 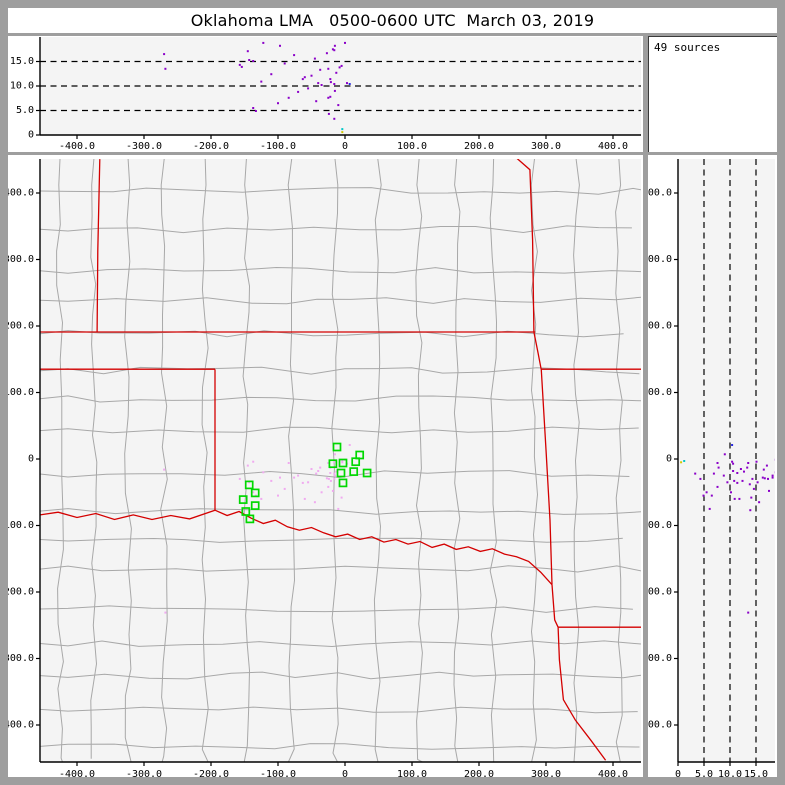 What do you see at coordinates (660, 658) in the screenshot?
I see `y-tick-label: -300.0` at bounding box center [660, 658].